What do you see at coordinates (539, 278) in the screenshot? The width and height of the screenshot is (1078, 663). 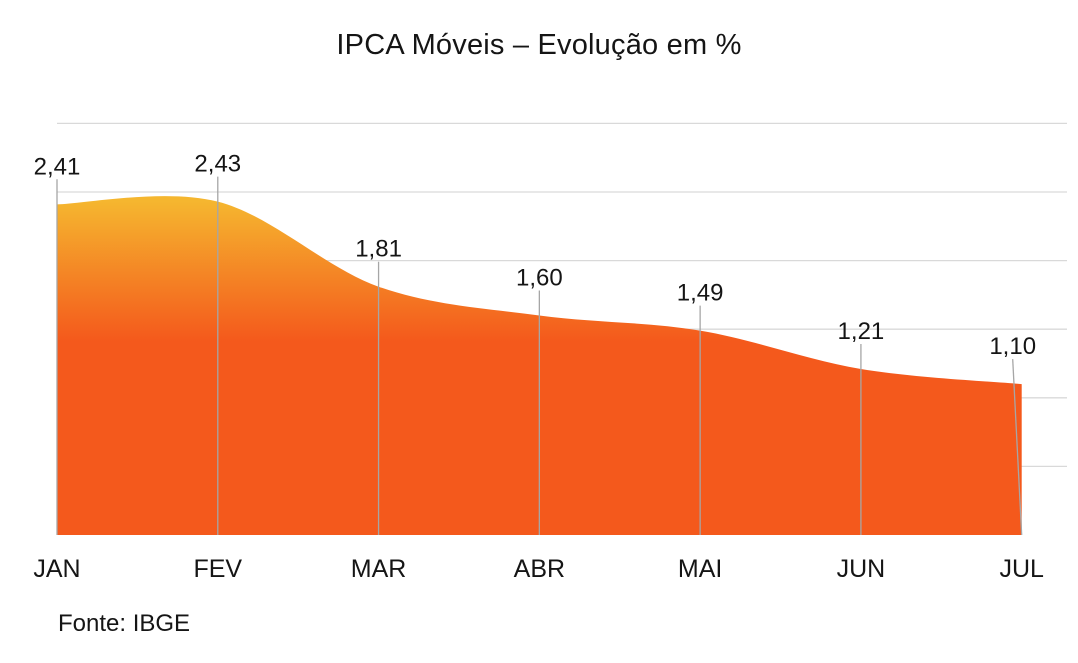 I see `data-label: 1,60` at bounding box center [539, 278].